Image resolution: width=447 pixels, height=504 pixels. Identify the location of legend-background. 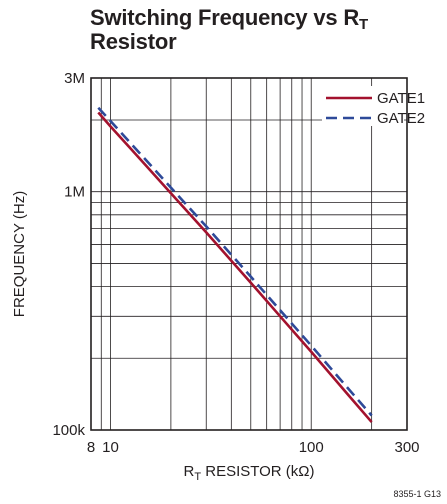
(363, 106).